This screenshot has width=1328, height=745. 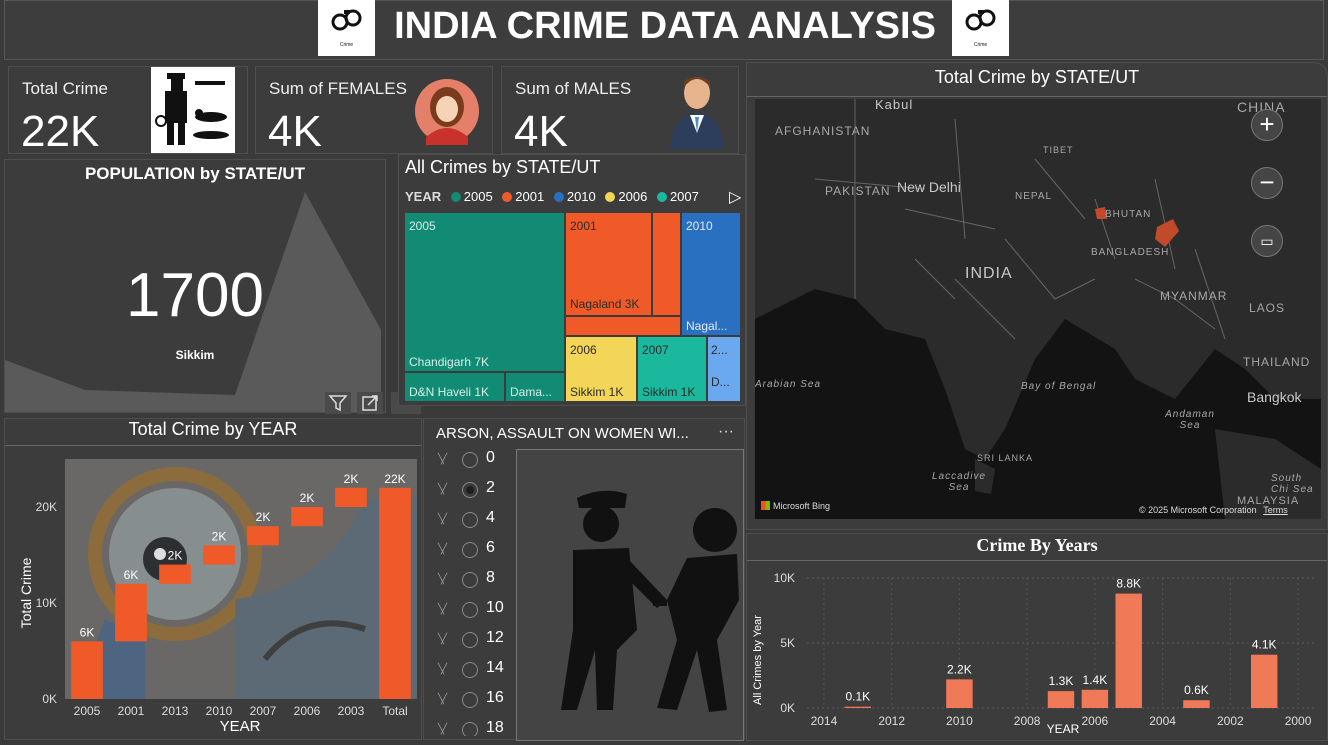 What do you see at coordinates (666, 264) in the screenshot?
I see `treemap-tile-2001b` at bounding box center [666, 264].